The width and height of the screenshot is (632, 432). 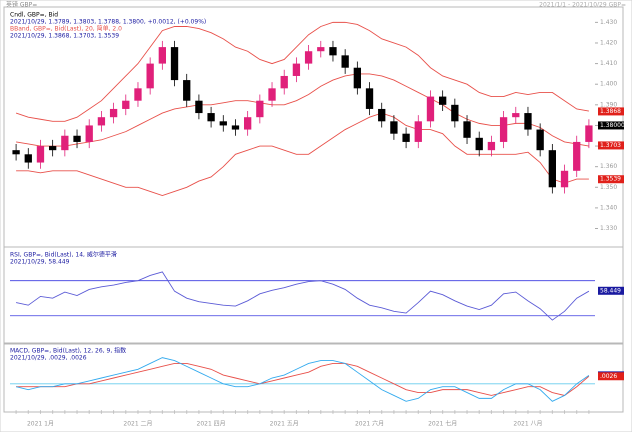 I want to click on legend-line: RSI, GBP=, Bid(Last), 14, 威尔德平滑, so click(x=63, y=255).